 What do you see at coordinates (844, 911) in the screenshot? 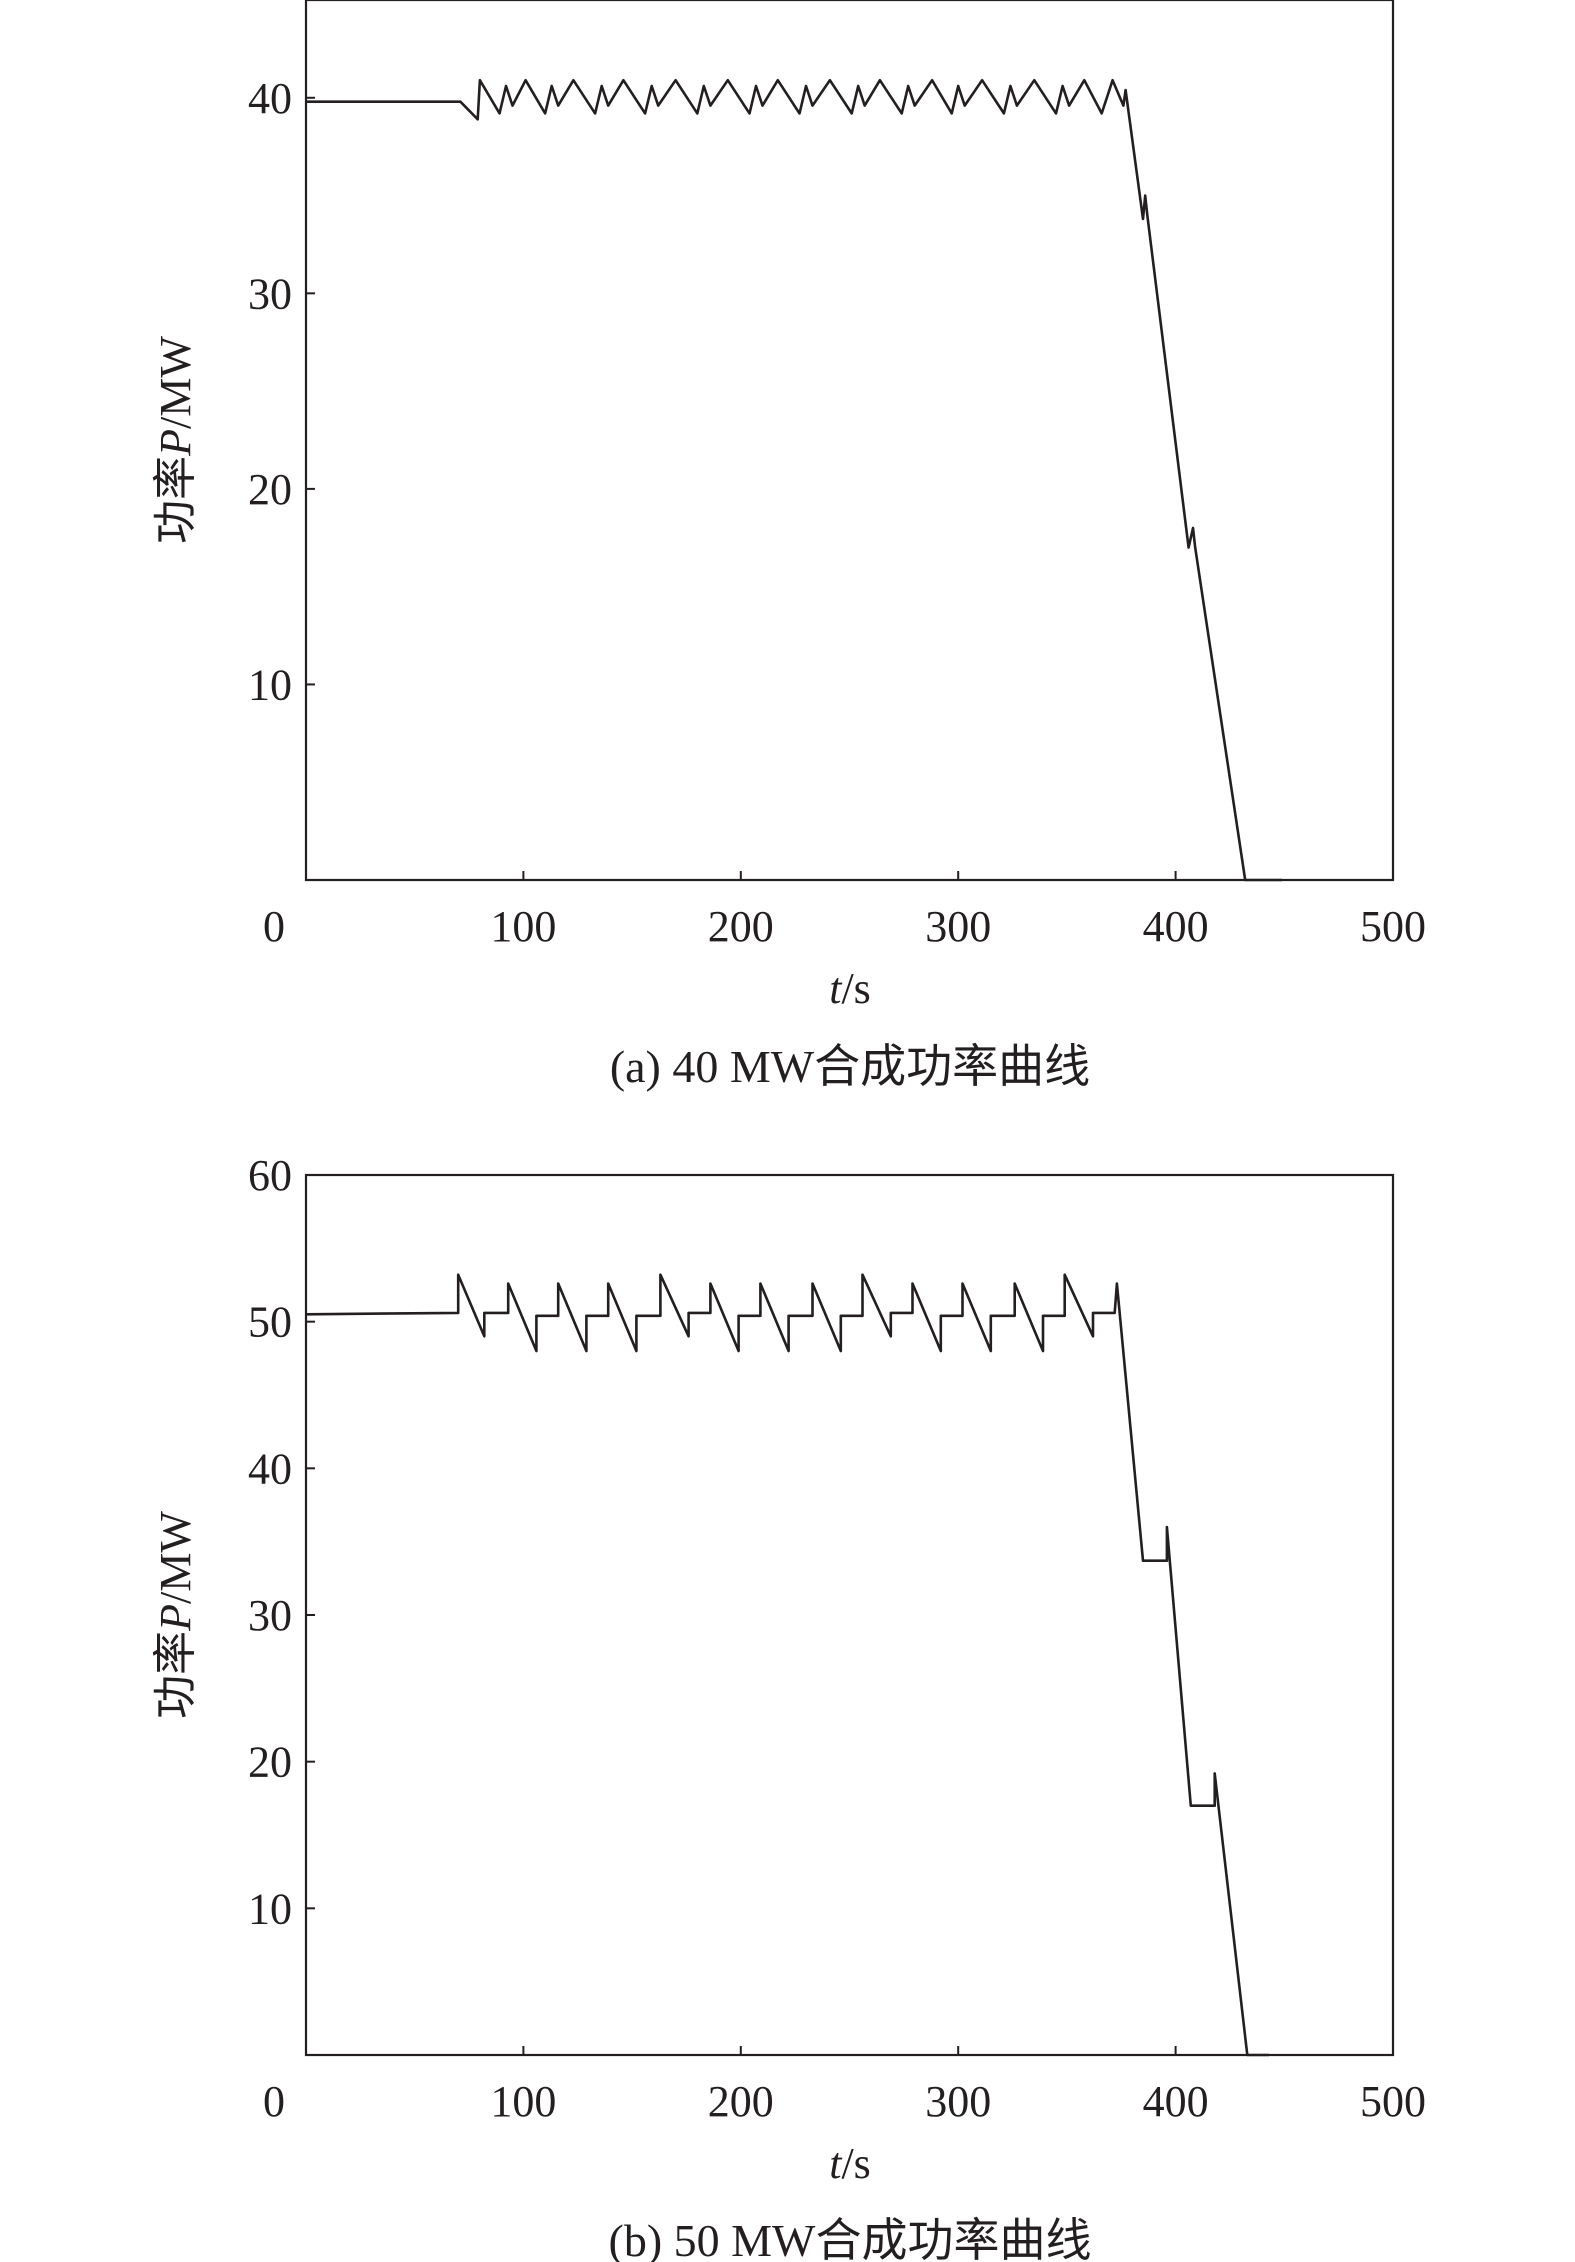
I see `x-ticks-a: 0 100 200 300 400 500` at bounding box center [844, 911].